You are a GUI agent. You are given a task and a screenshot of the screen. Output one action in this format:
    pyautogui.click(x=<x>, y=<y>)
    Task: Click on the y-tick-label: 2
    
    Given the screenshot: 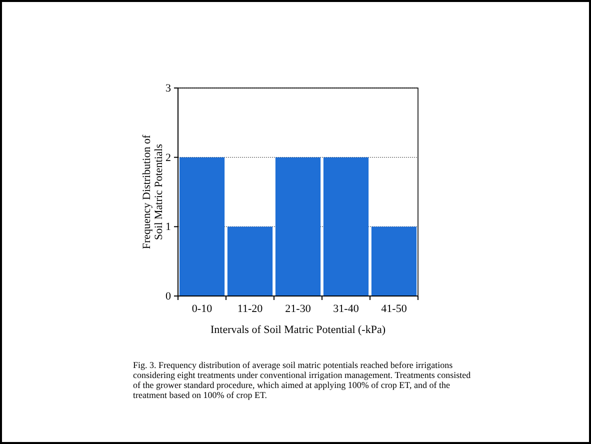 What is the action you would take?
    pyautogui.click(x=168, y=158)
    